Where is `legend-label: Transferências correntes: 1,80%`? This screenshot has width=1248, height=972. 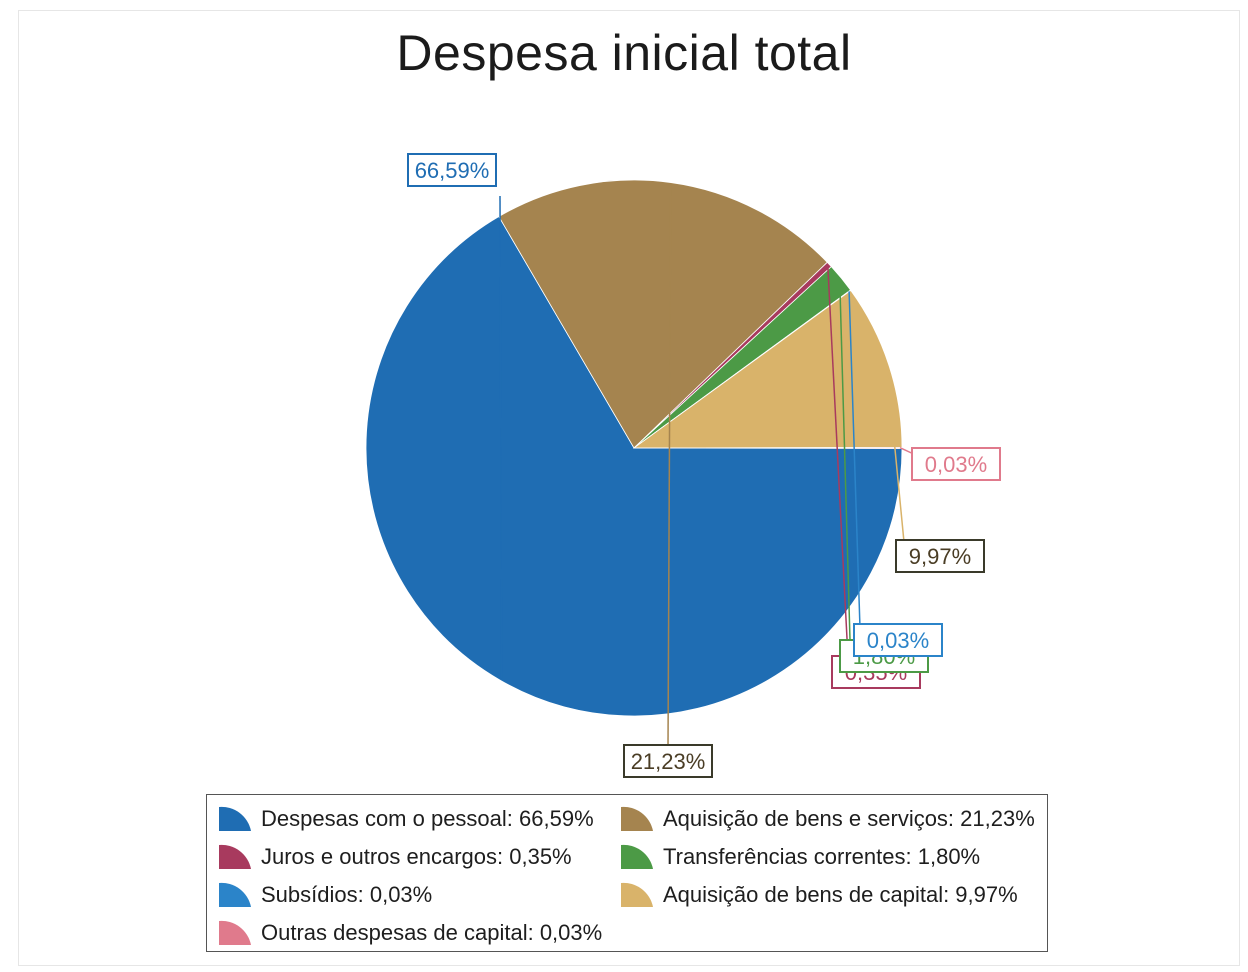
legend-label: Transferências correntes: 1,80% is located at coordinates (822, 856).